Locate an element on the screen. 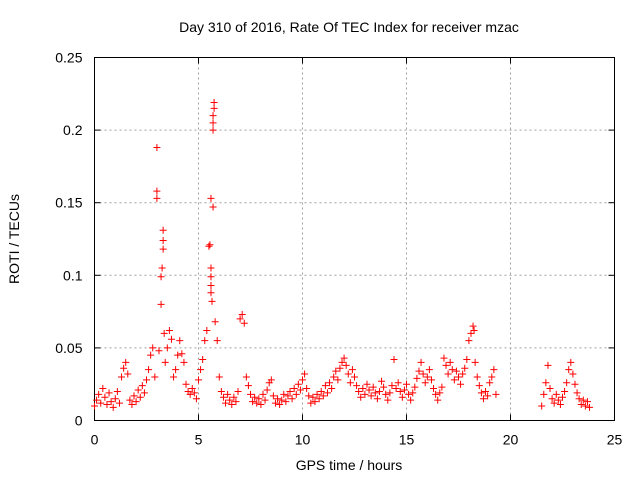 This screenshot has height=480, width=640. y-tick-label: 0.2 is located at coordinates (73, 130).